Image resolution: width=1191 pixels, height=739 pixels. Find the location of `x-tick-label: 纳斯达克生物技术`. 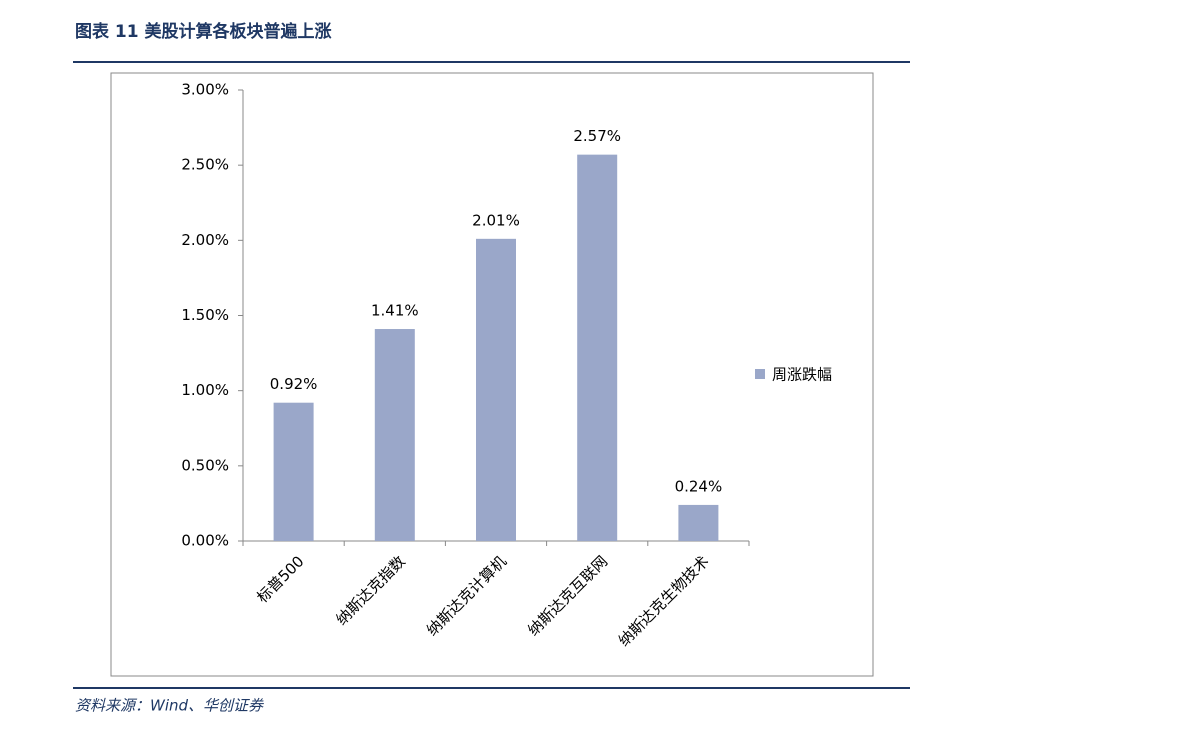

x-tick-label: 纳斯达克生物技术 is located at coordinates (664, 601).